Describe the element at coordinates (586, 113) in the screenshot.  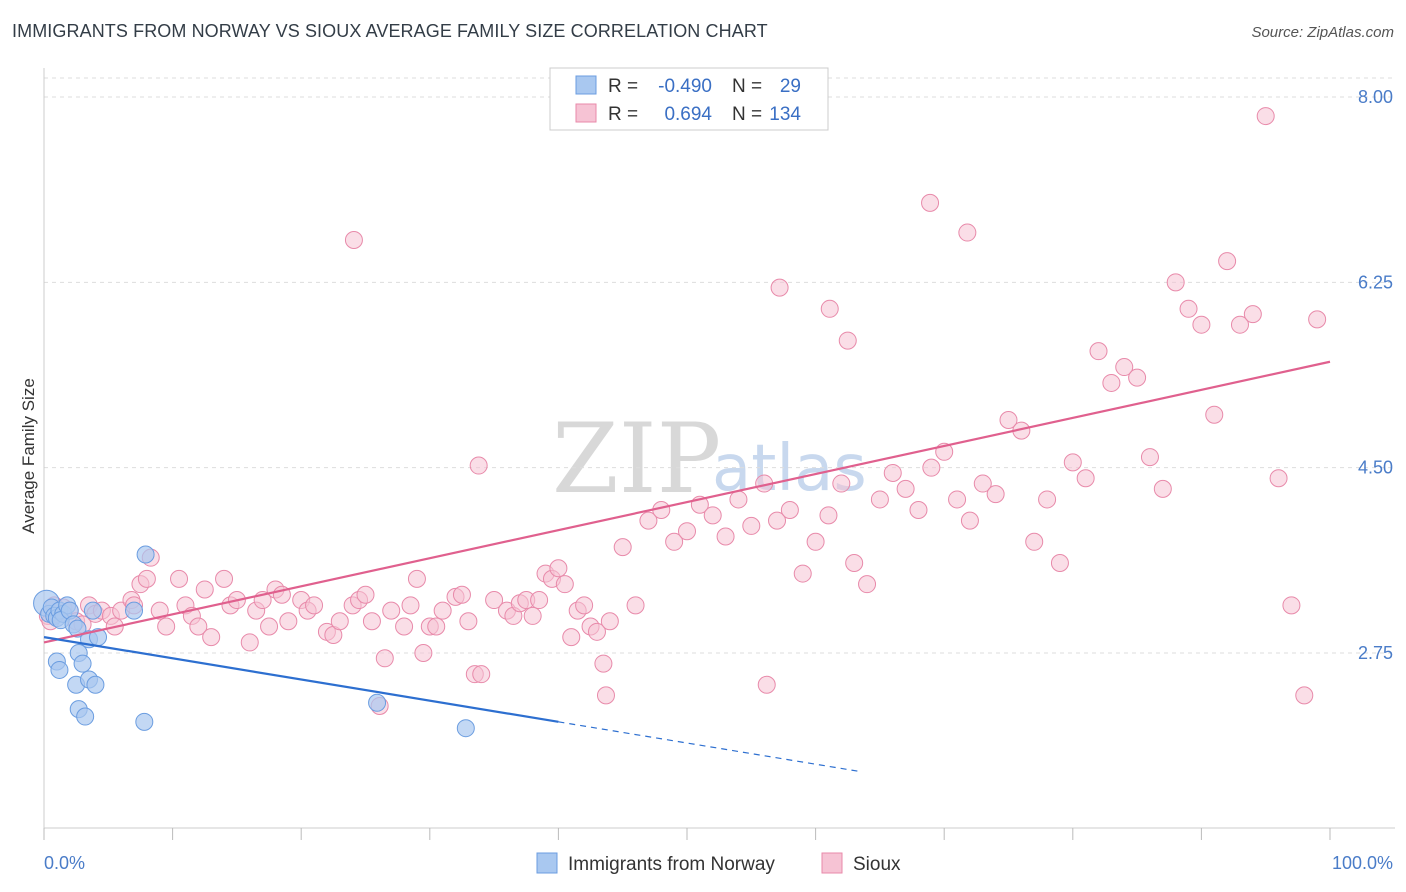
I see `legend-swatch-sioux` at that location.